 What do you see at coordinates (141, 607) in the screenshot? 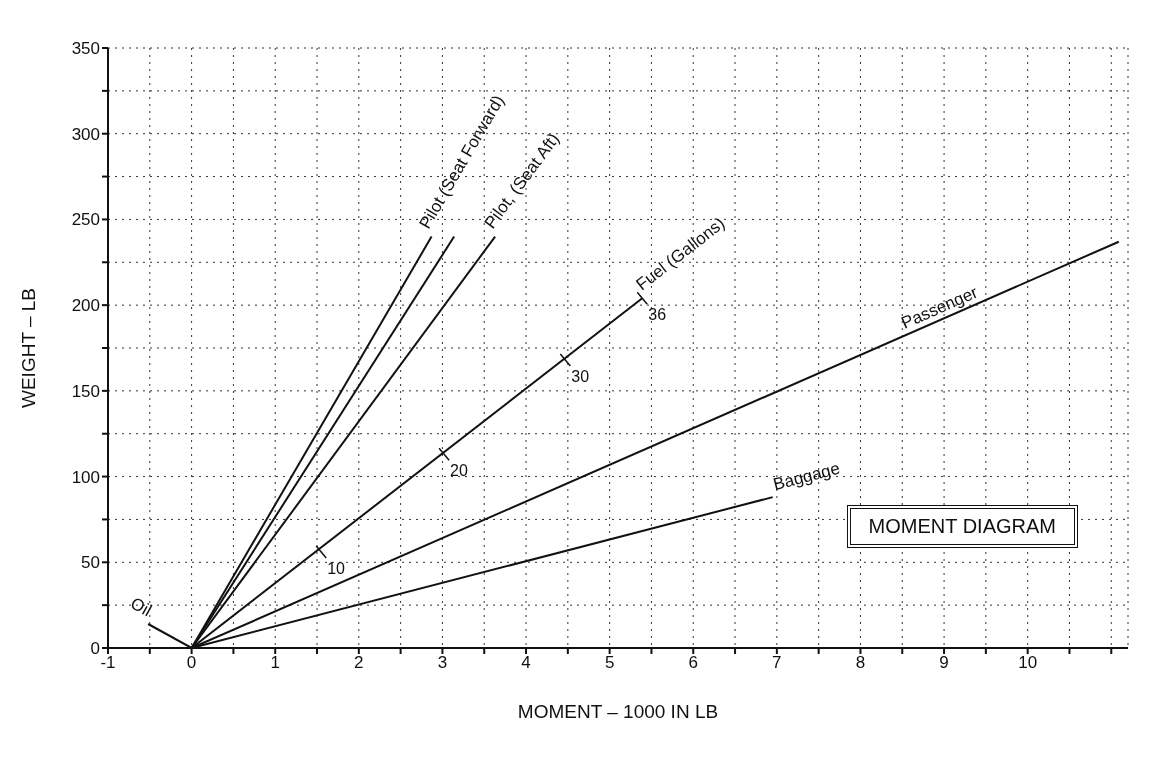
I see `text: Oil` at bounding box center [141, 607].